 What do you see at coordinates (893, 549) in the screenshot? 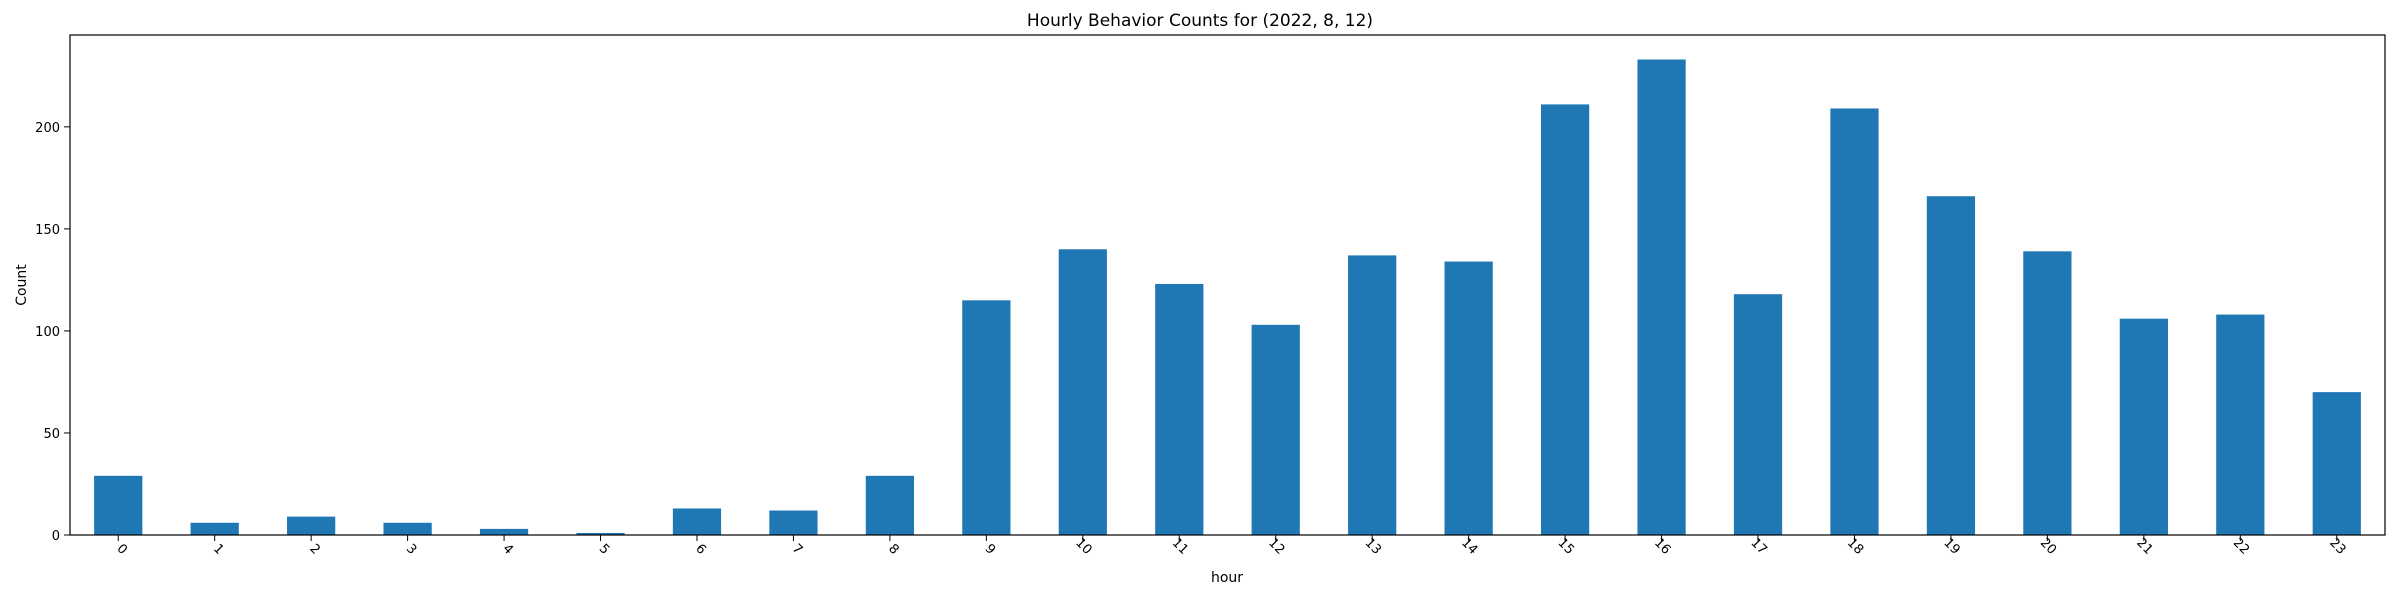
I see `x-tick-label: 8` at bounding box center [893, 549].